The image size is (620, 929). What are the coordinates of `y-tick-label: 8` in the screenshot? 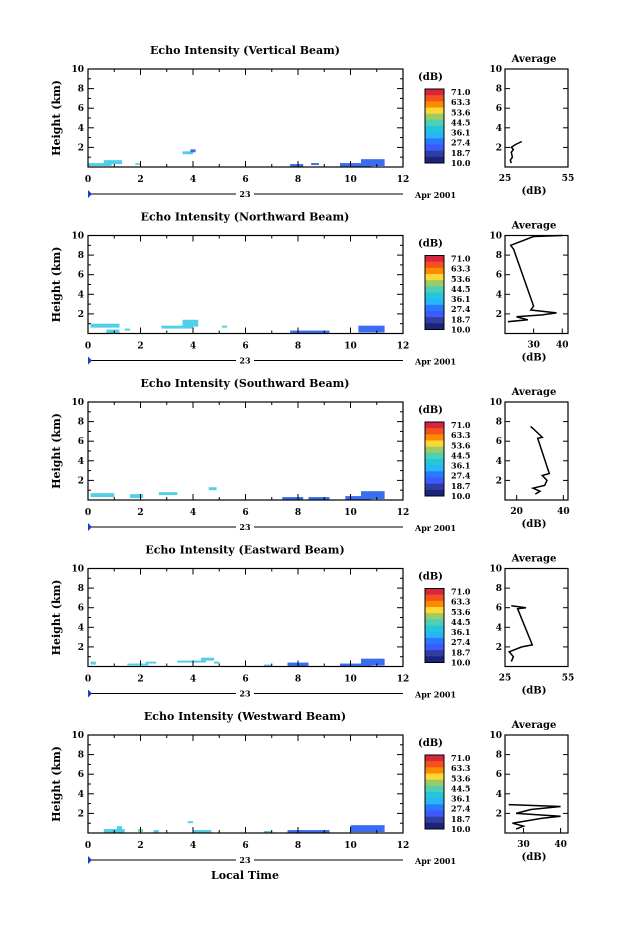 It's located at (81, 589).